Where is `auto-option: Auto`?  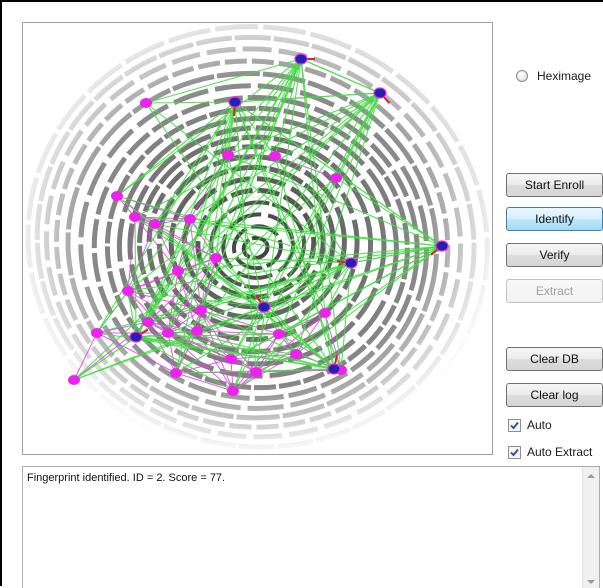
auto-option: Auto is located at coordinates (530, 425).